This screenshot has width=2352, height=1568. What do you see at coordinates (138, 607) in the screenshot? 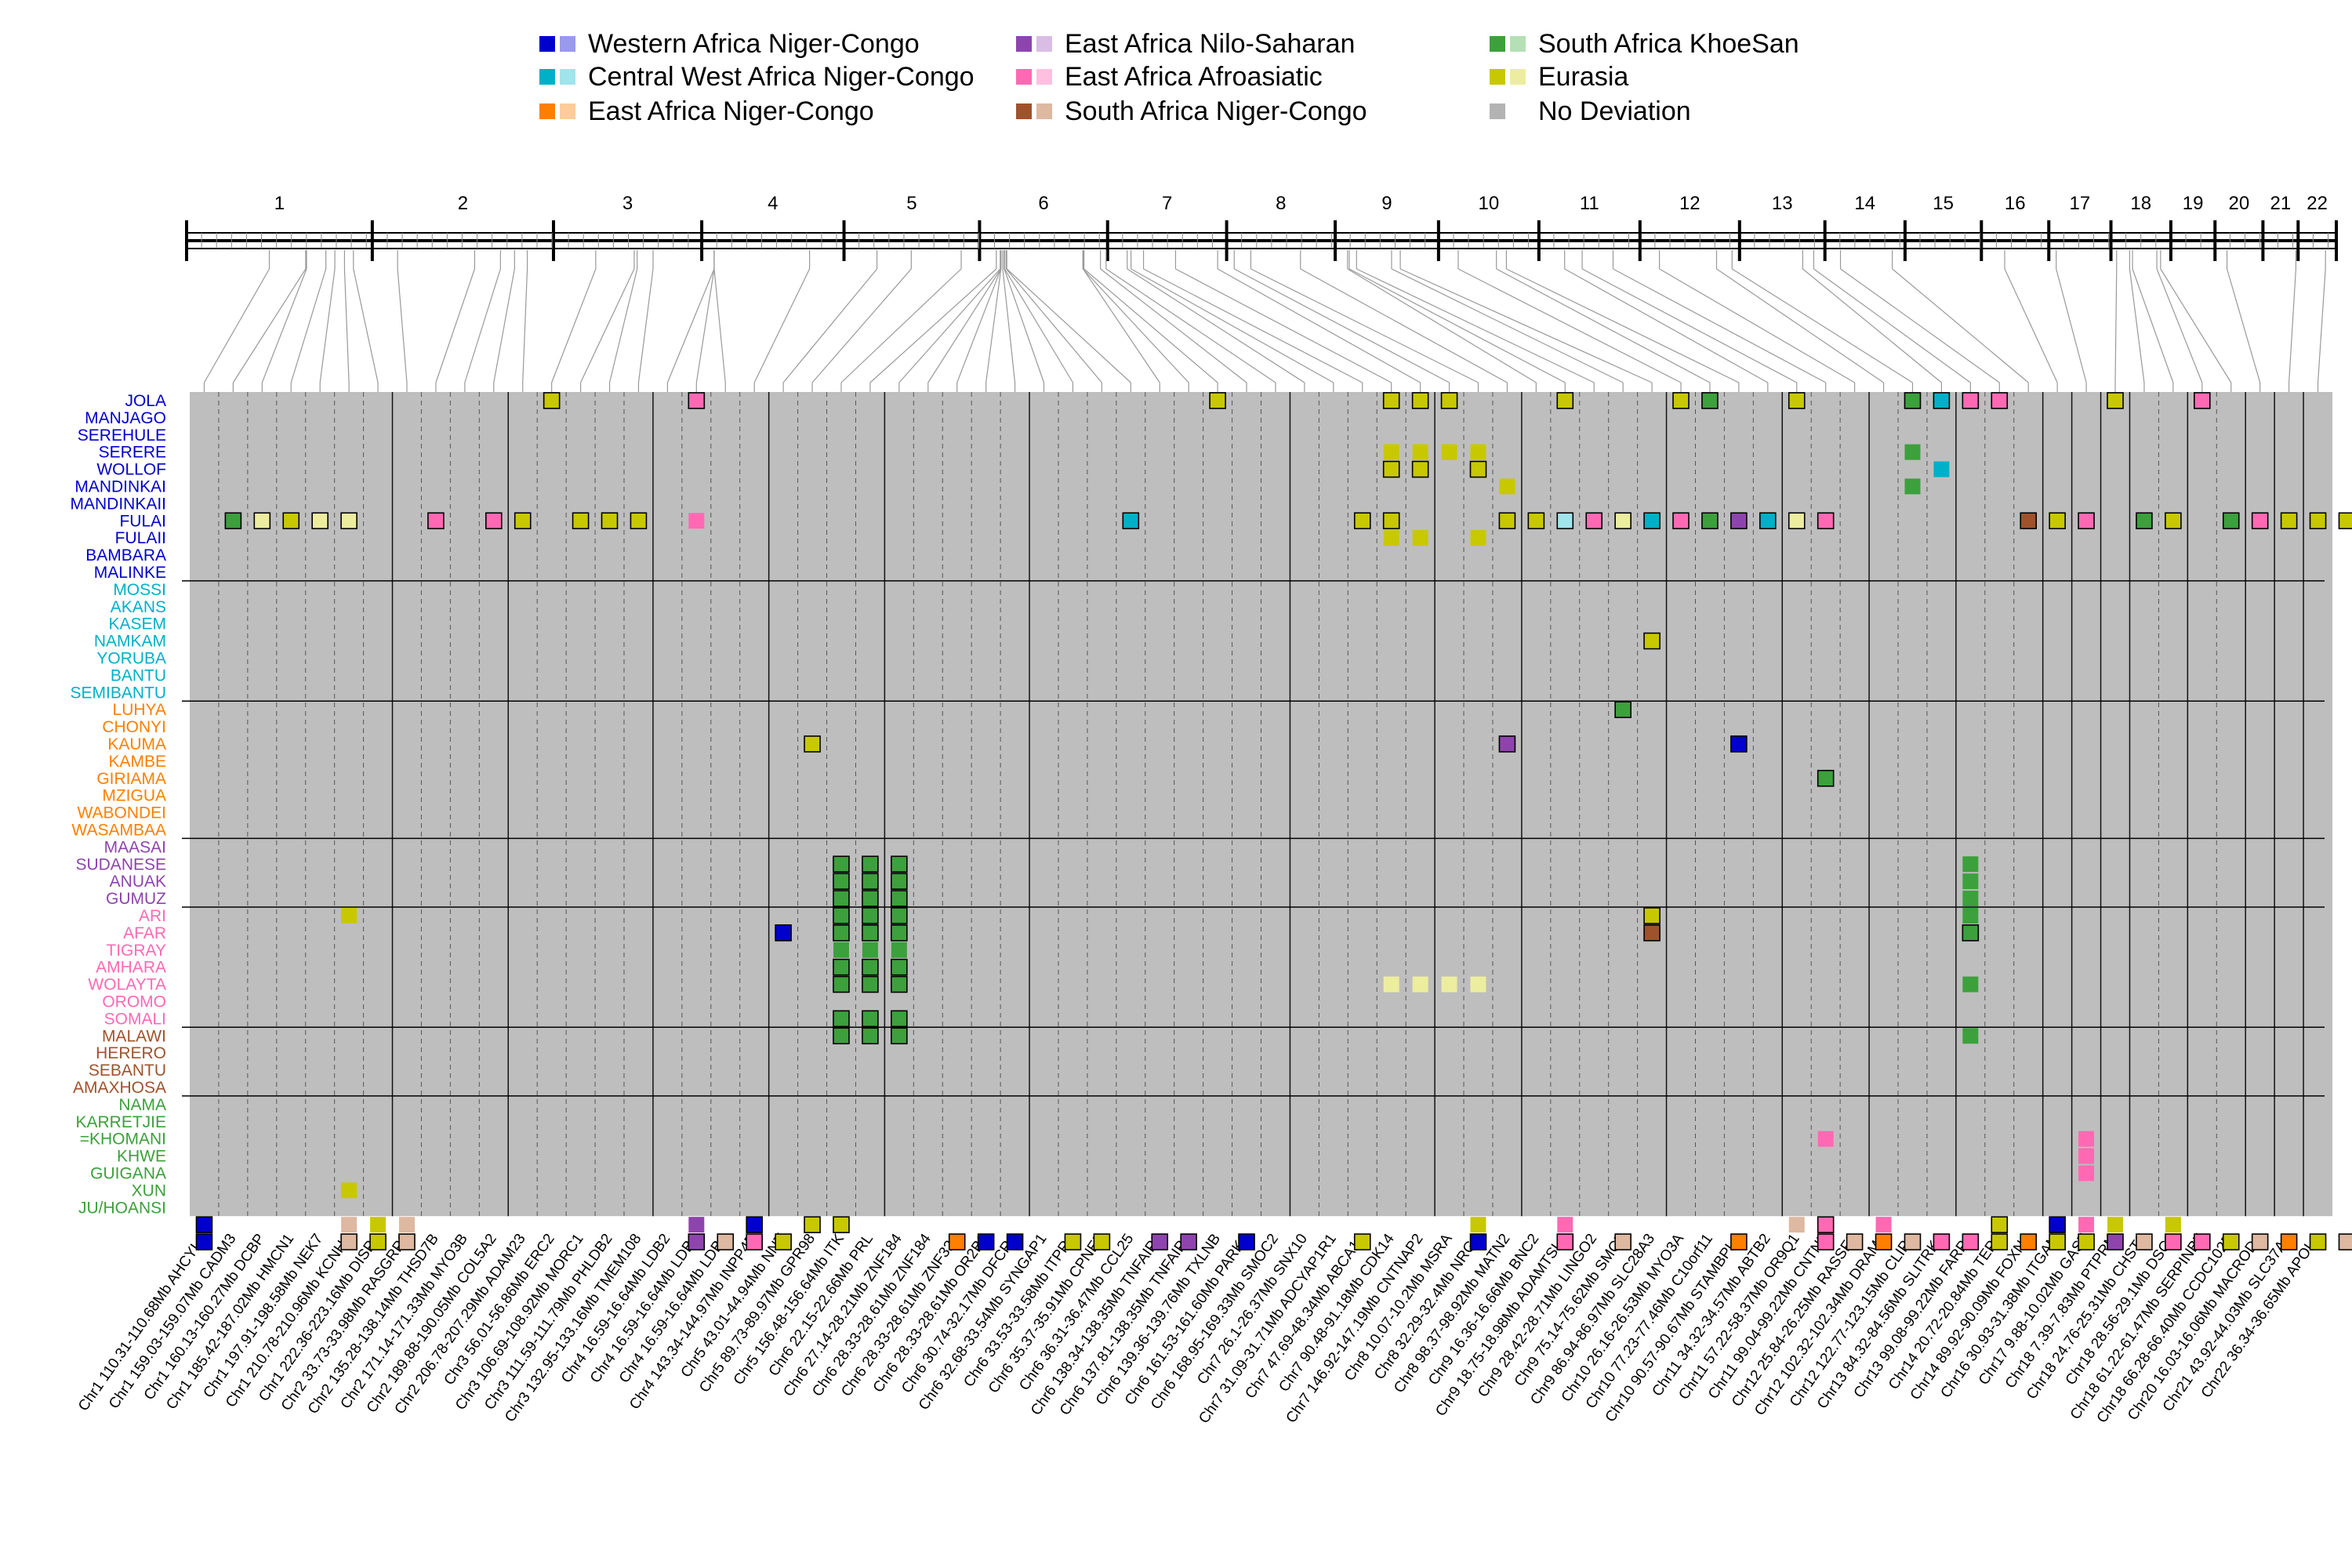
I see `population-label: AKANS` at bounding box center [138, 607].